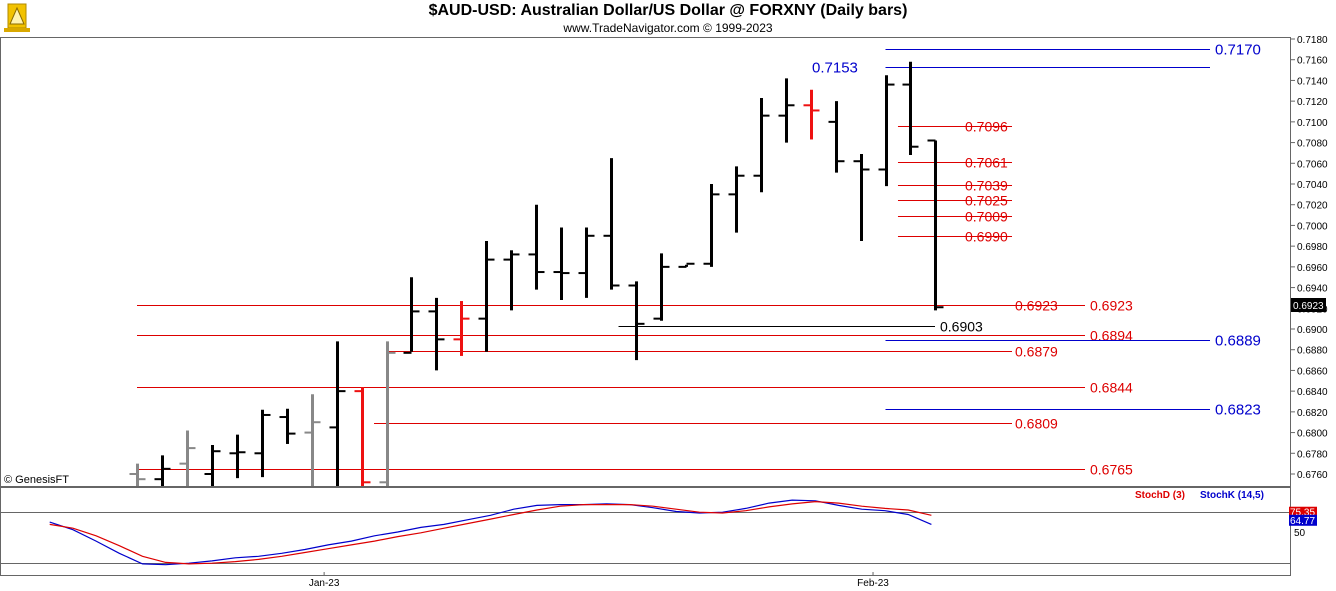 This screenshot has width=1336, height=591. I want to click on price-axis-label: 0.6820, so click(1312, 413).